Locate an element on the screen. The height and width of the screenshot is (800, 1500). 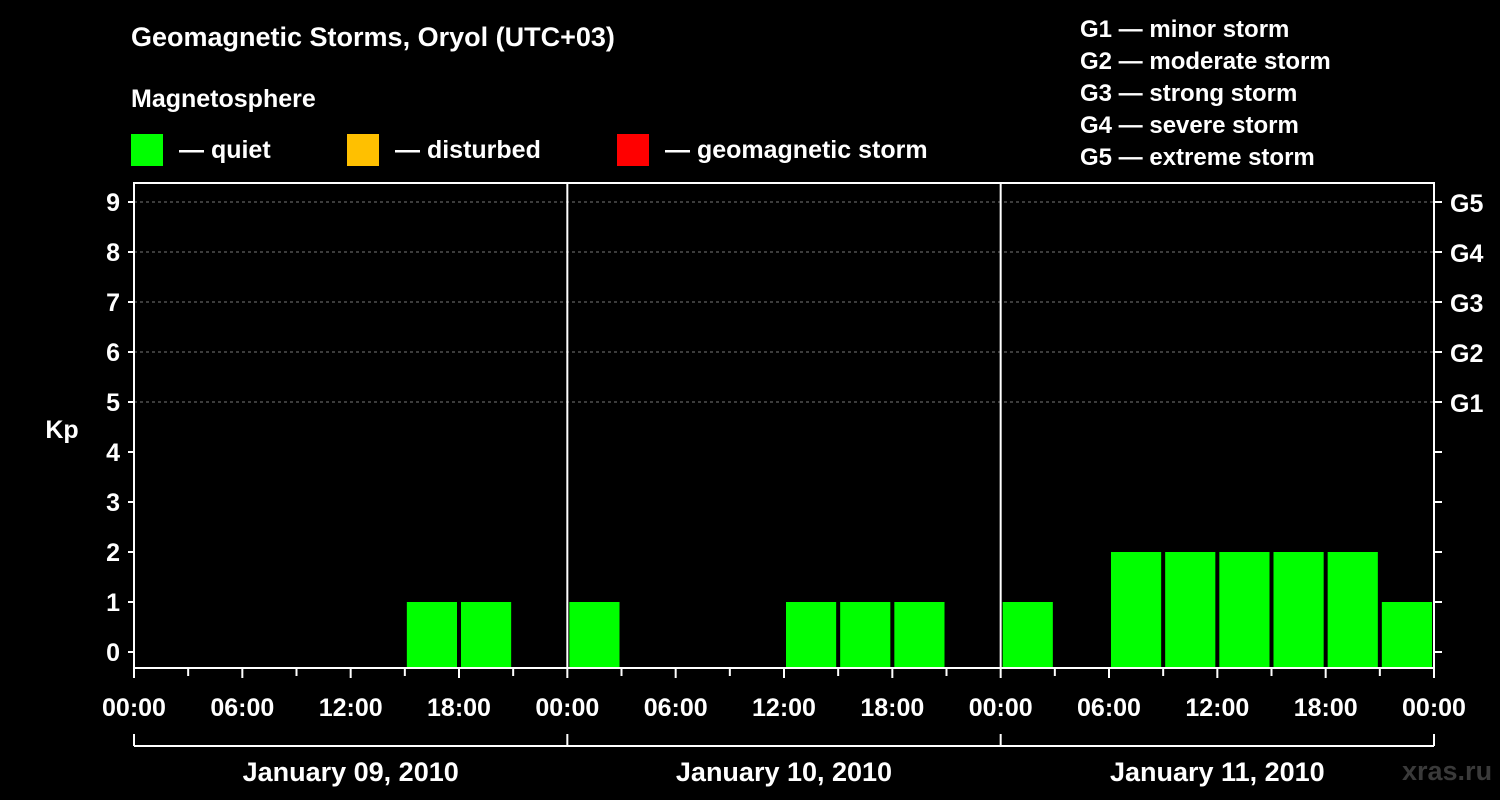
legend-swatch-quiet is located at coordinates (147, 150).